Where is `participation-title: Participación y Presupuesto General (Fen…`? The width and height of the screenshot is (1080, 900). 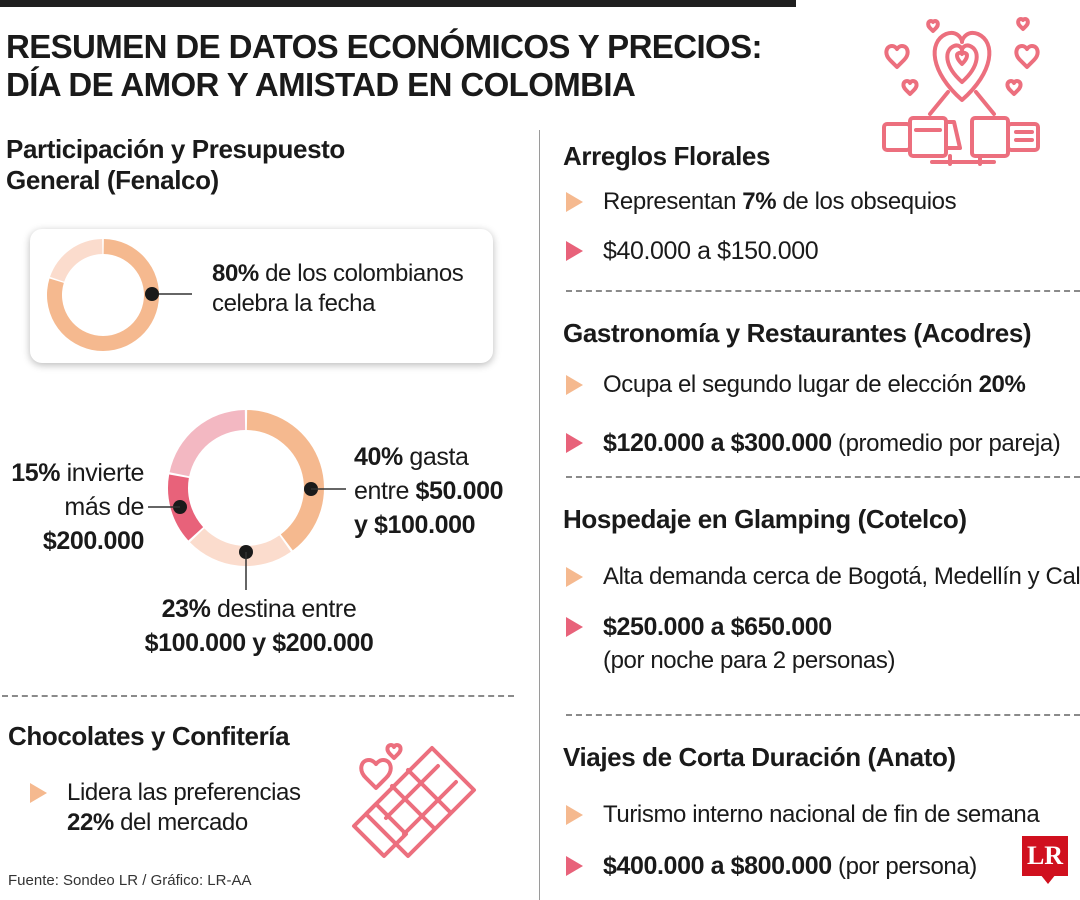 participation-title: Participación y Presupuesto General (Fen… is located at coordinates (175, 164).